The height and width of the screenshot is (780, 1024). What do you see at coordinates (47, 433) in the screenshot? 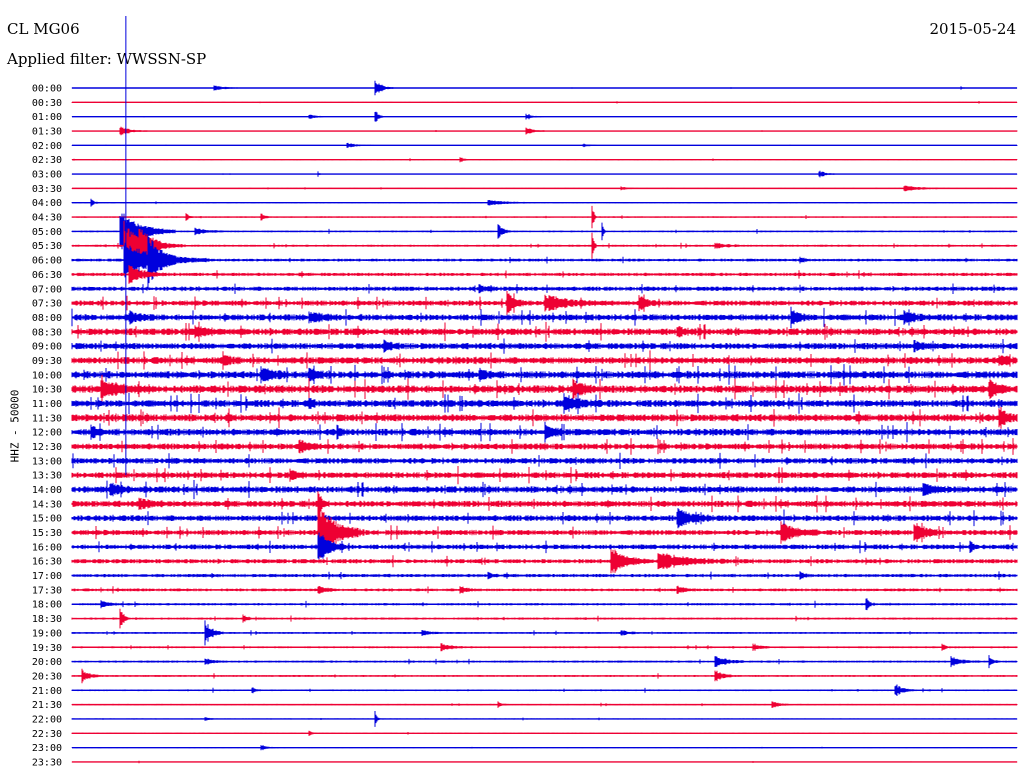
I see `row-time-label: 12:00` at bounding box center [47, 433].